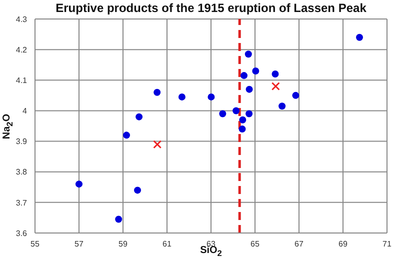 Image resolution: width=400 pixels, height=263 pixels. What do you see at coordinates (211, 251) in the screenshot?
I see `x-axis-title: SiO$_{2}$` at bounding box center [211, 251].